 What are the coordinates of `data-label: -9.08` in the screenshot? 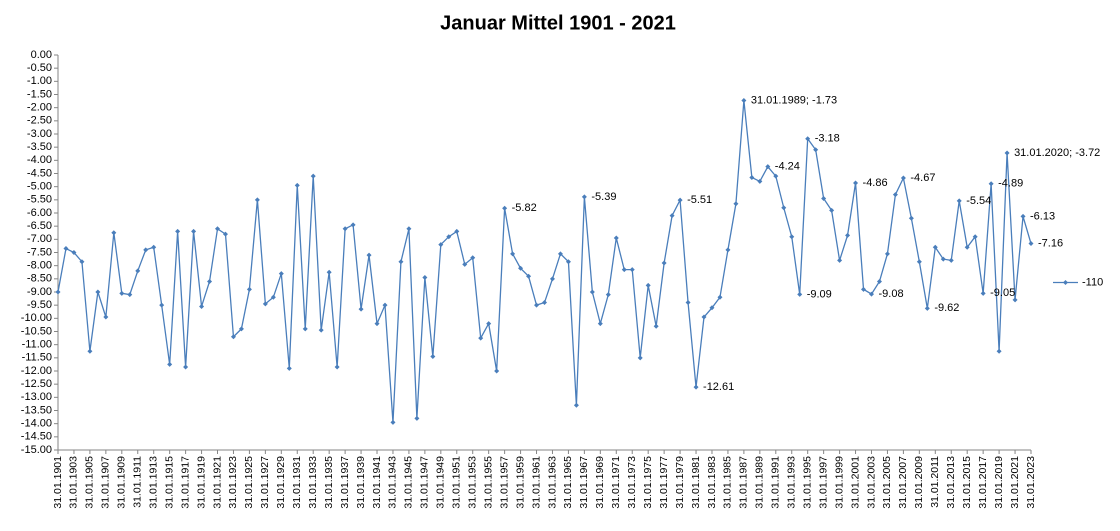 It's located at (890, 294).